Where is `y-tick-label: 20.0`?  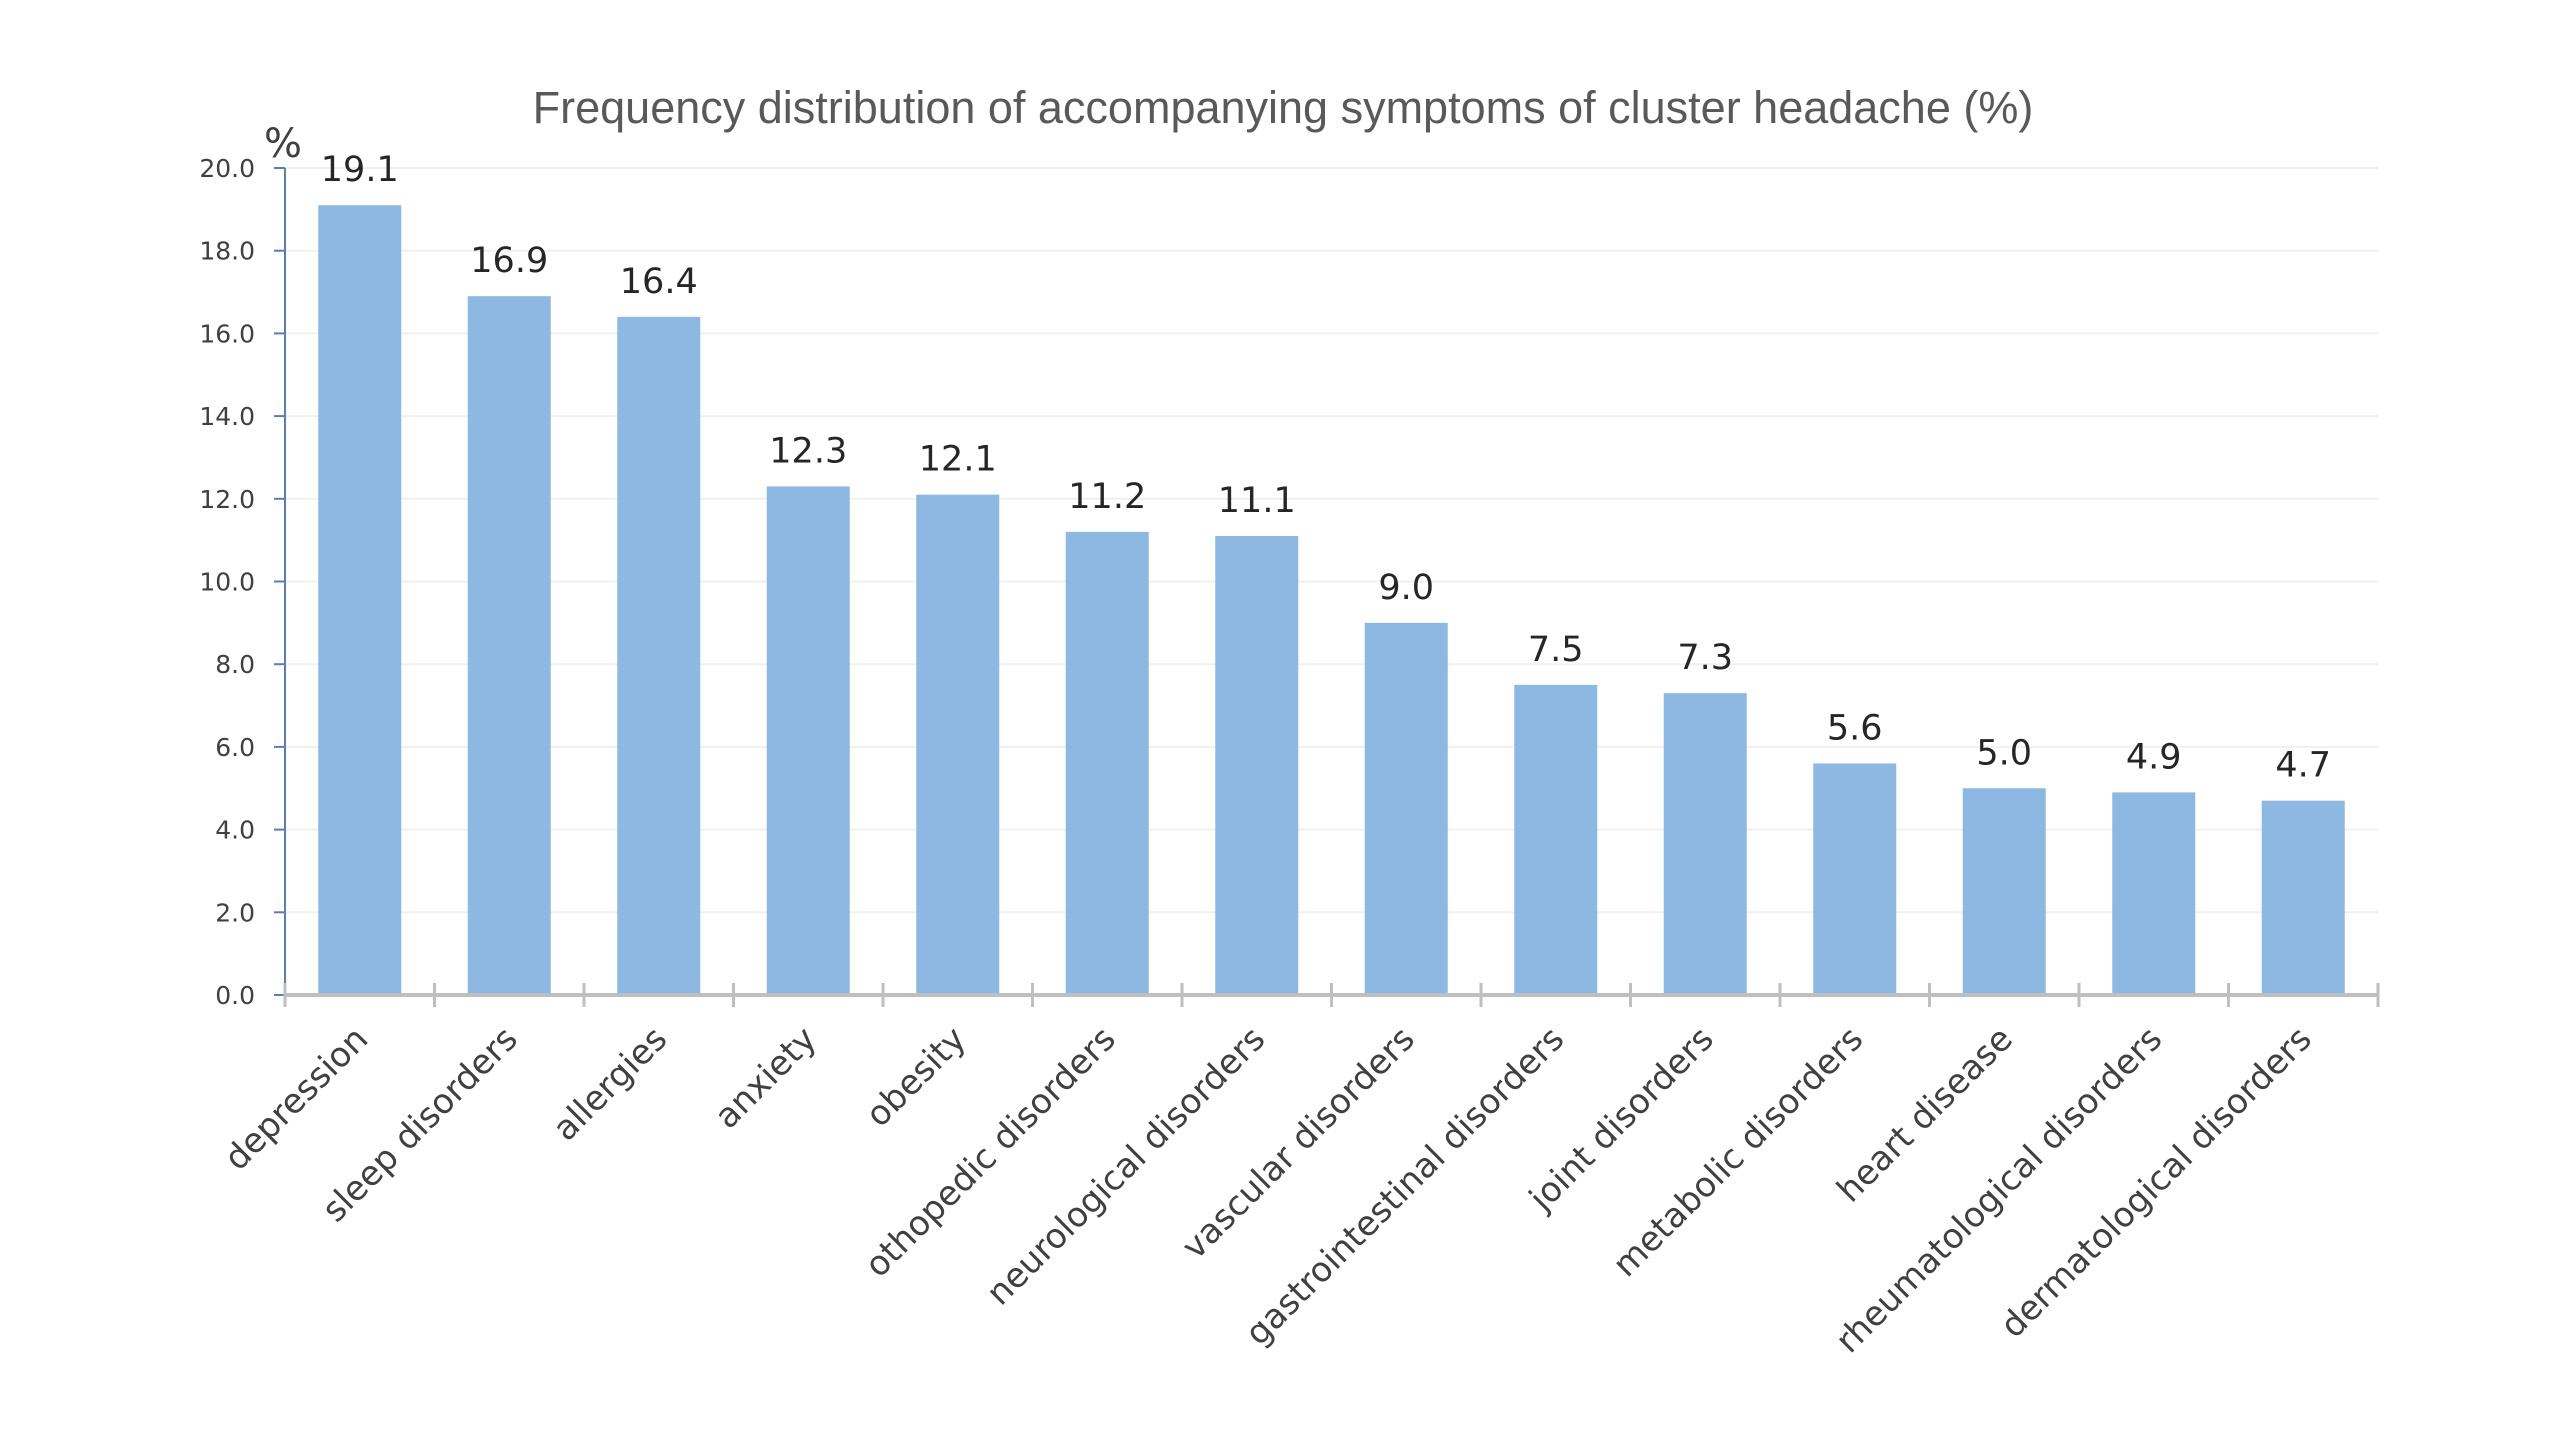 y-tick-label: 20.0 is located at coordinates (227, 168).